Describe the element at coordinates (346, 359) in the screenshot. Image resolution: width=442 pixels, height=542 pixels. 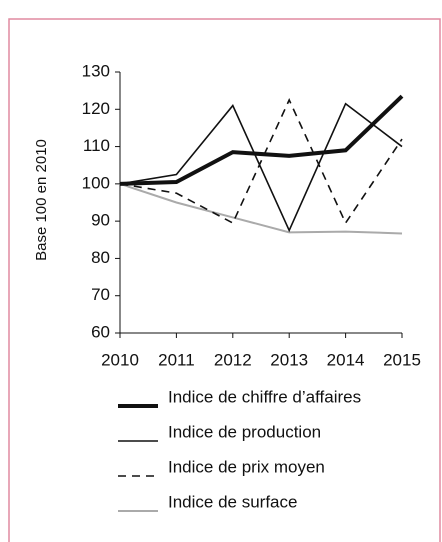
I see `x-tick-label: 2014` at that location.